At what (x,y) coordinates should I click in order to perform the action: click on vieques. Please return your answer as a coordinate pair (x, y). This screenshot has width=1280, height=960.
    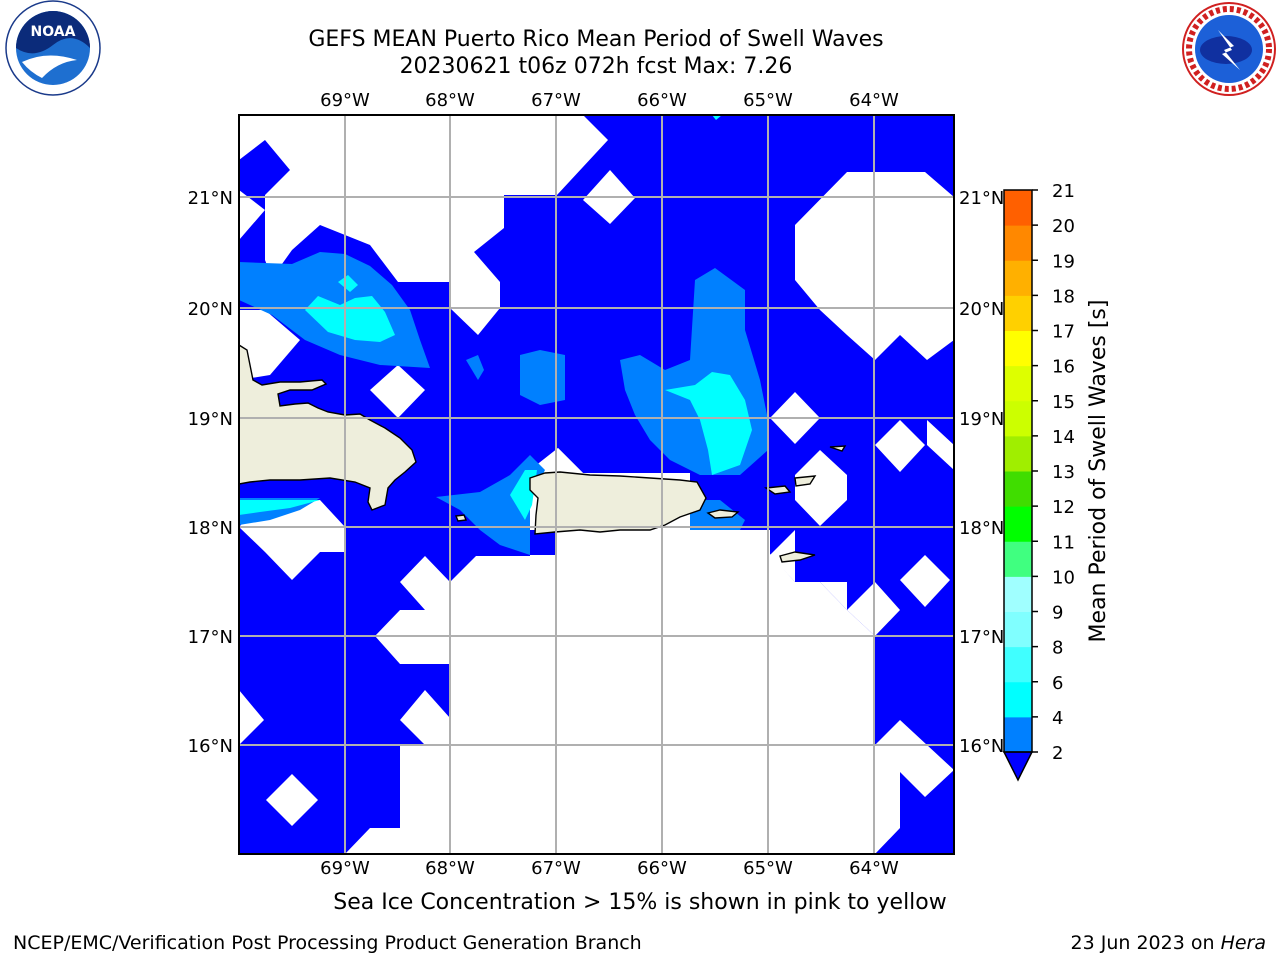
    Looking at the image, I should click on (723, 514).